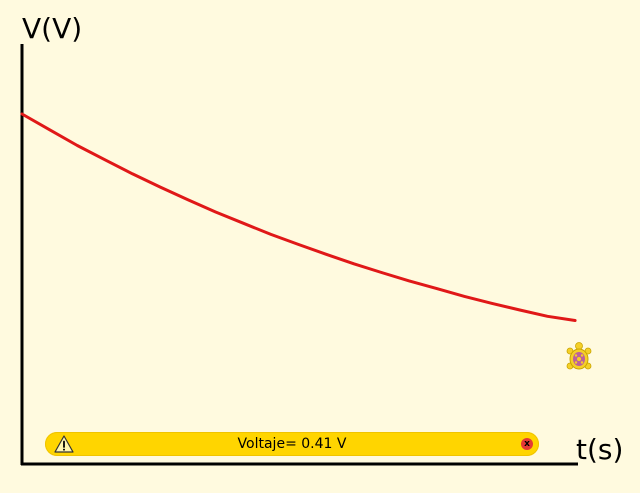 Image resolution: width=640 pixels, height=493 pixels. Describe the element at coordinates (52, 28) in the screenshot. I see `y-axis-label: V(V)` at that location.